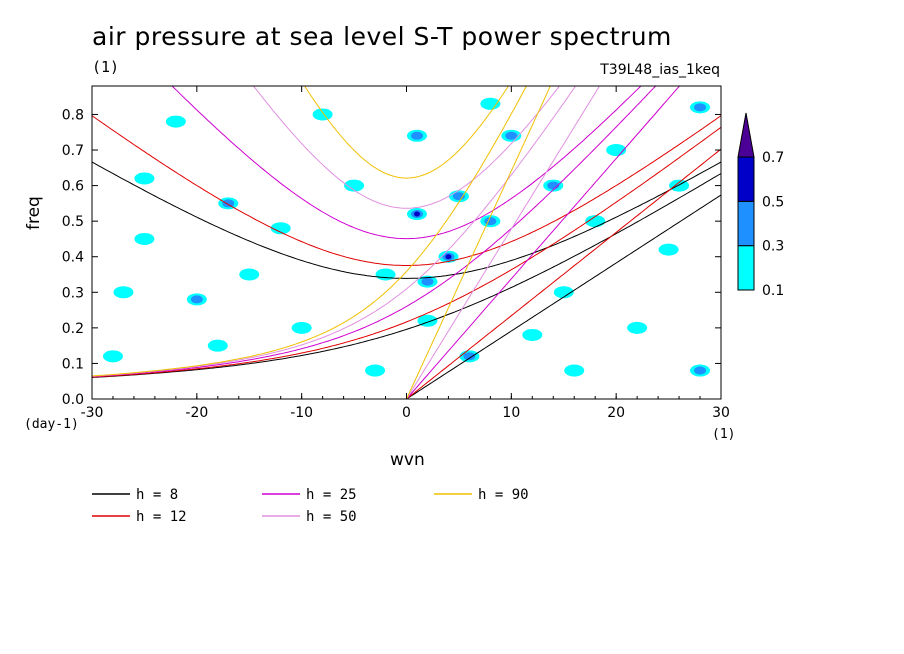 The height and width of the screenshot is (654, 904). I want to click on colorbar-label: 0.7, so click(773, 158).